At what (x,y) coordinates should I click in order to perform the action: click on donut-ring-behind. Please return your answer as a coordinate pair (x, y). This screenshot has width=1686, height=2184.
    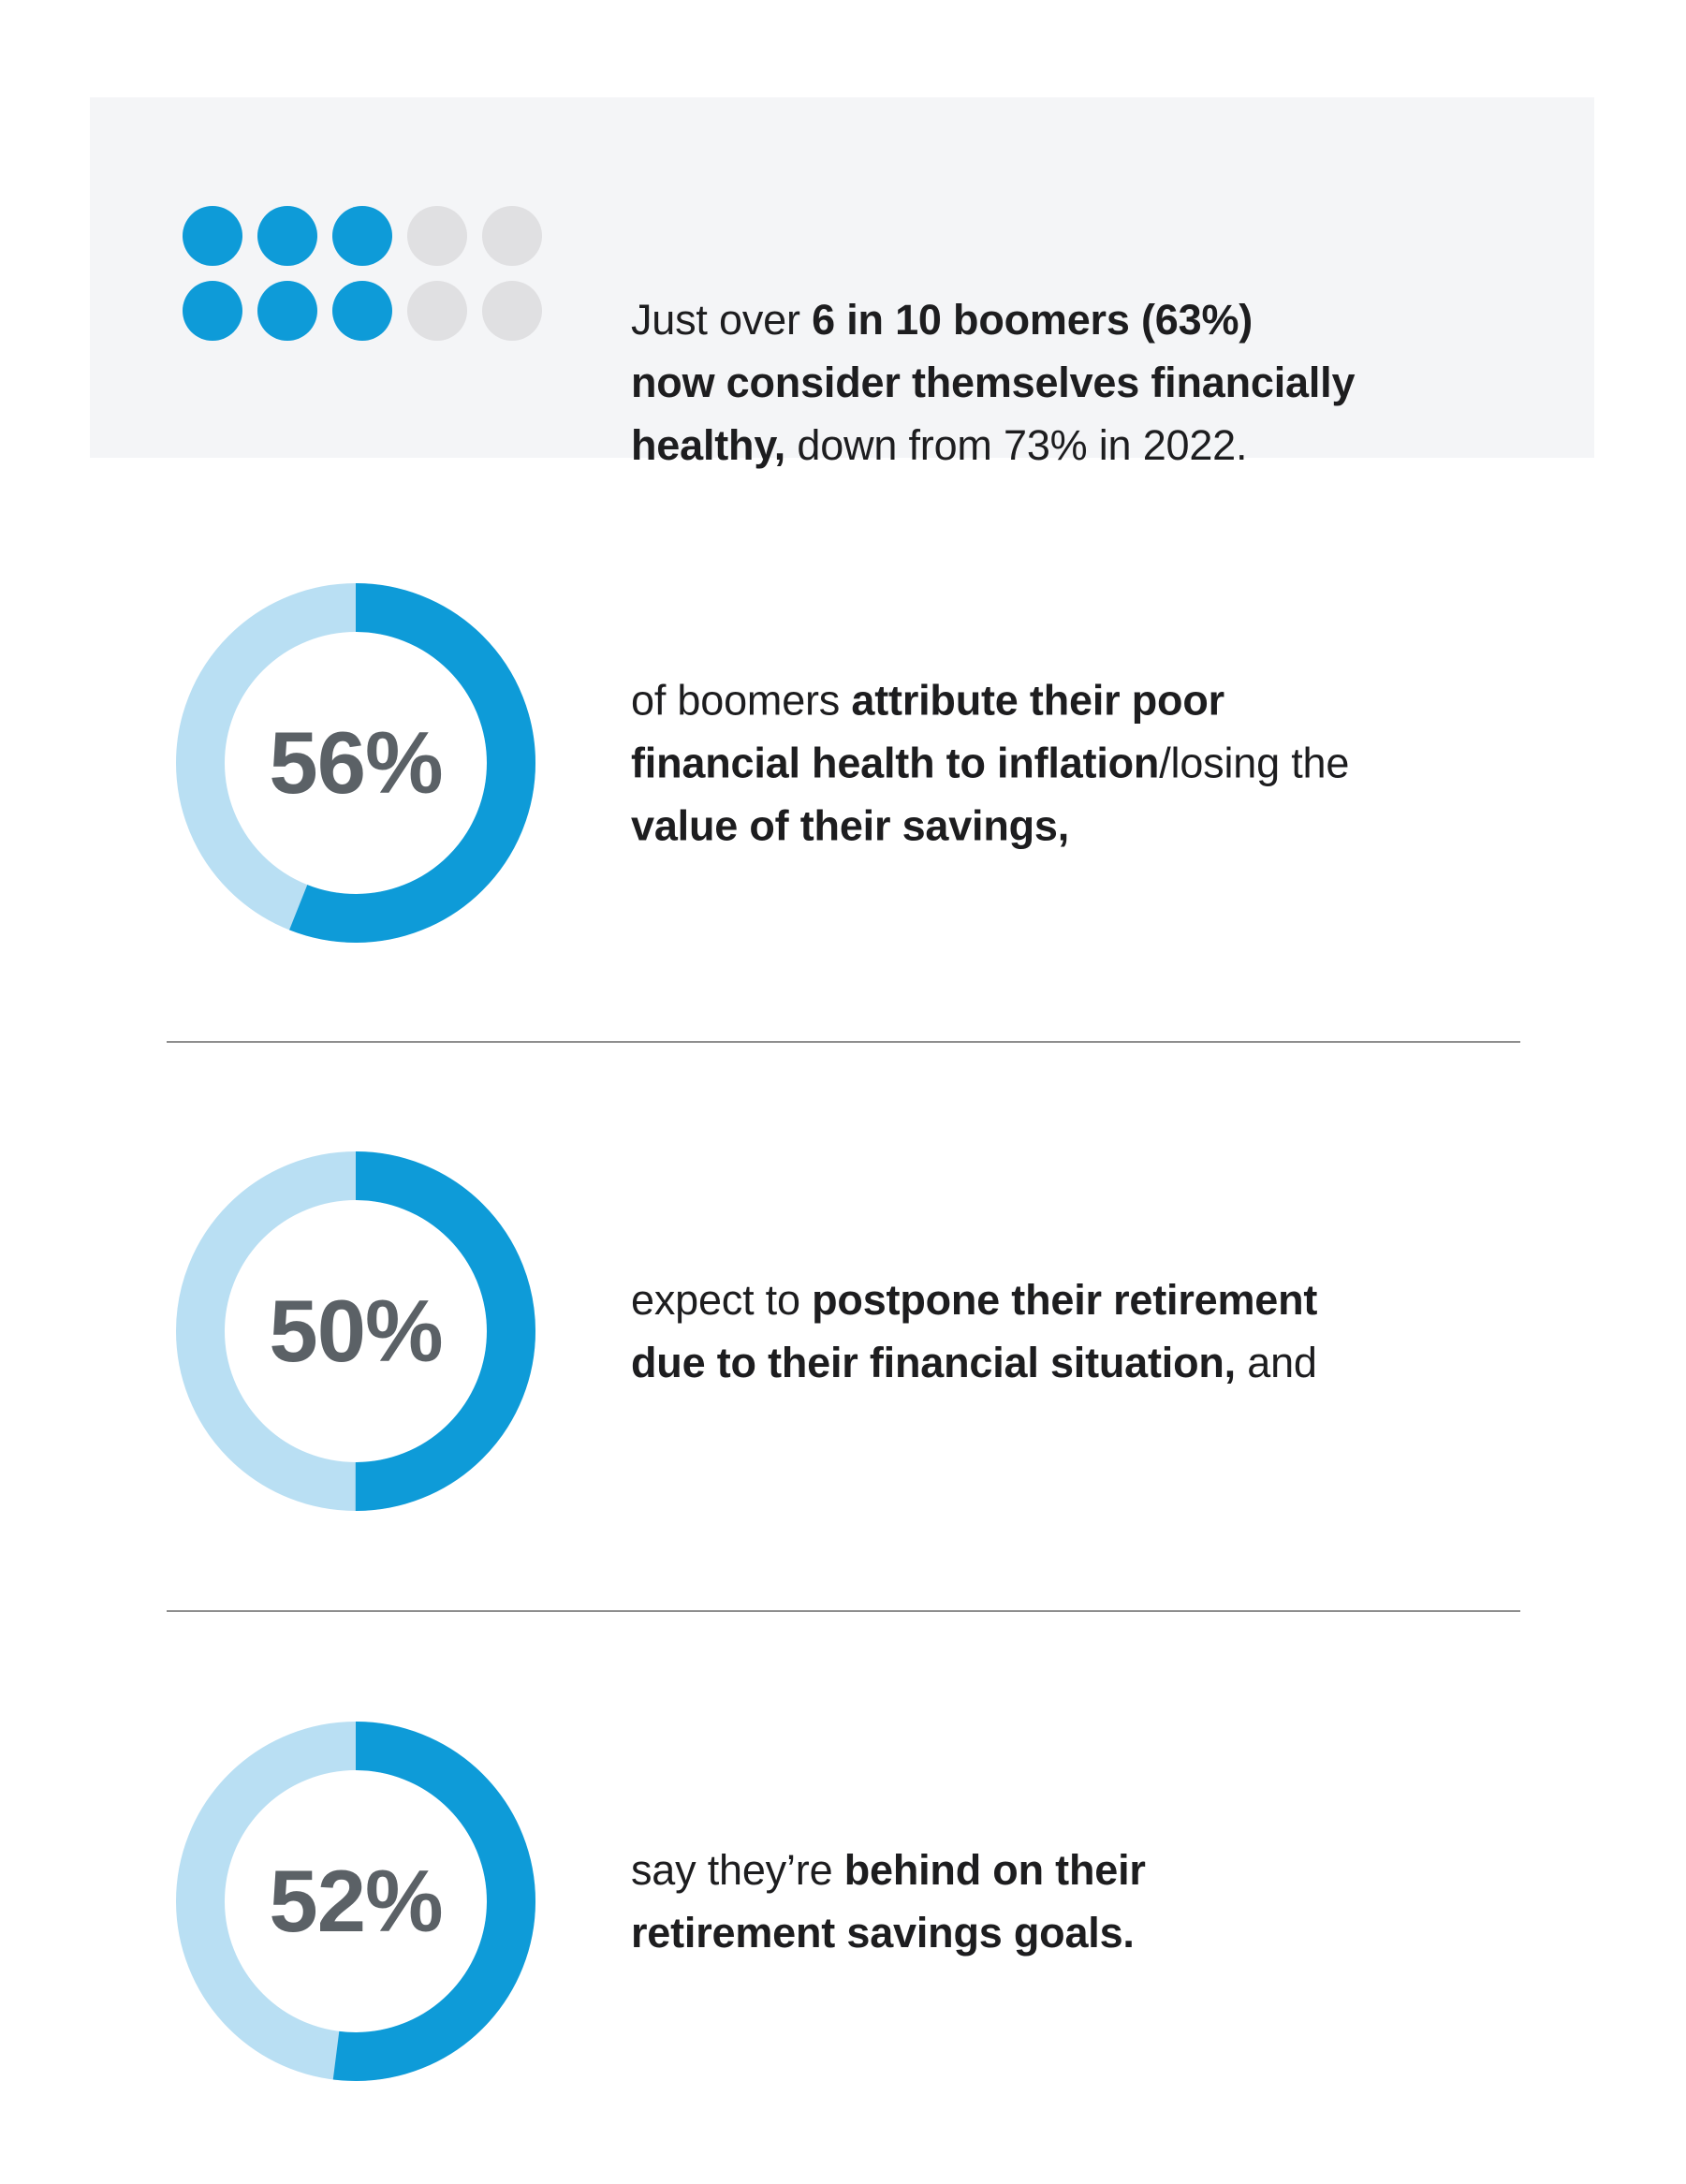
    Looking at the image, I should click on (355, 1901).